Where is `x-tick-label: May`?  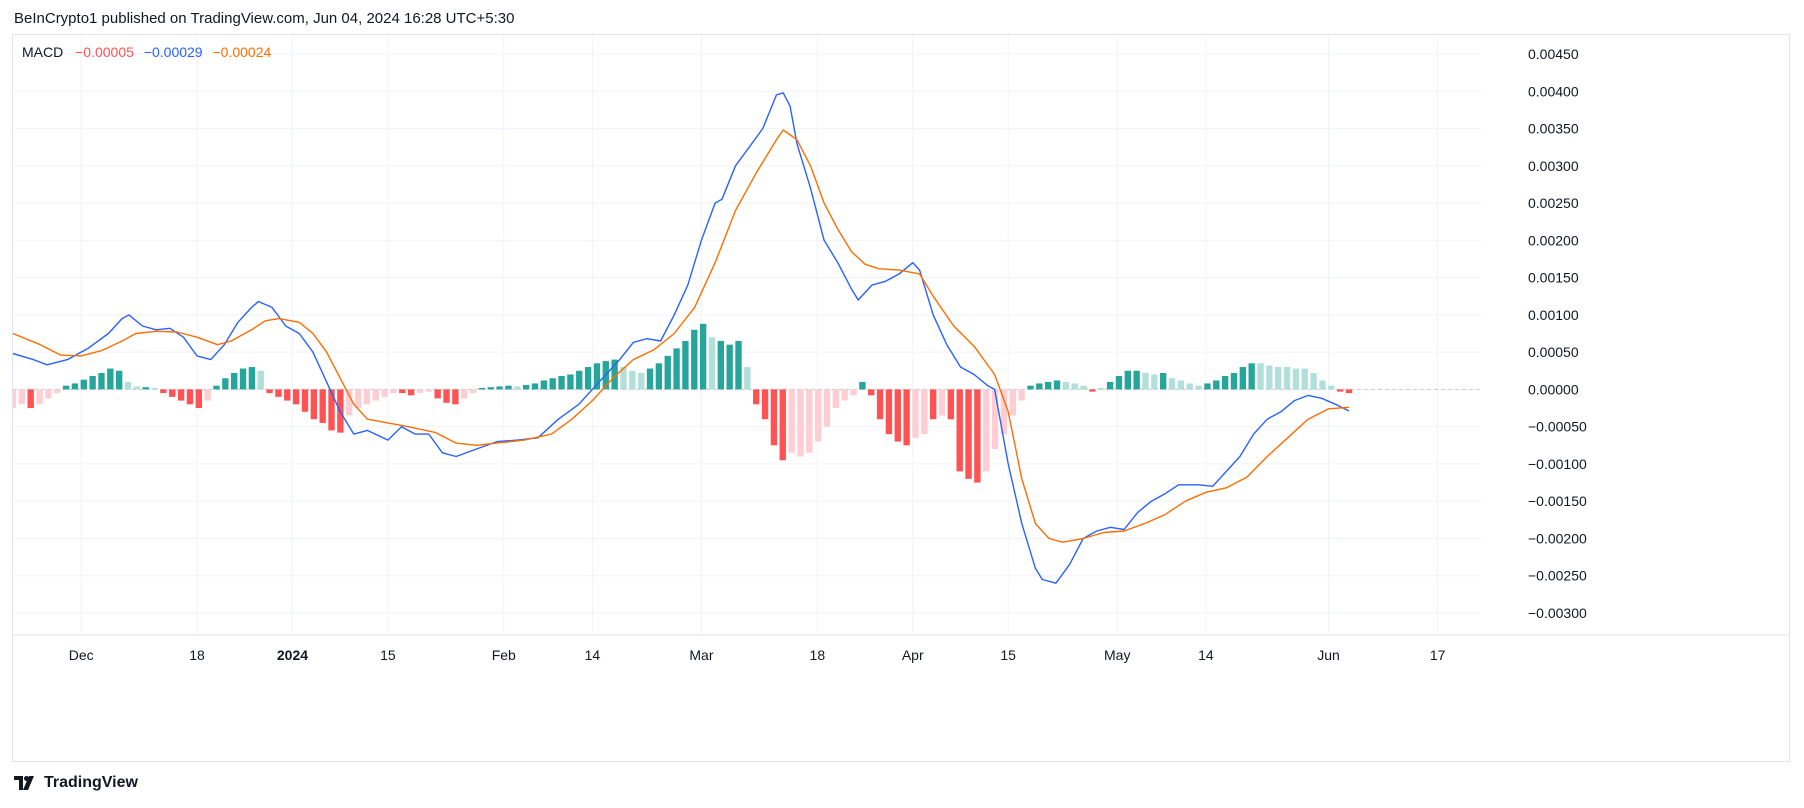
x-tick-label: May is located at coordinates (1117, 655).